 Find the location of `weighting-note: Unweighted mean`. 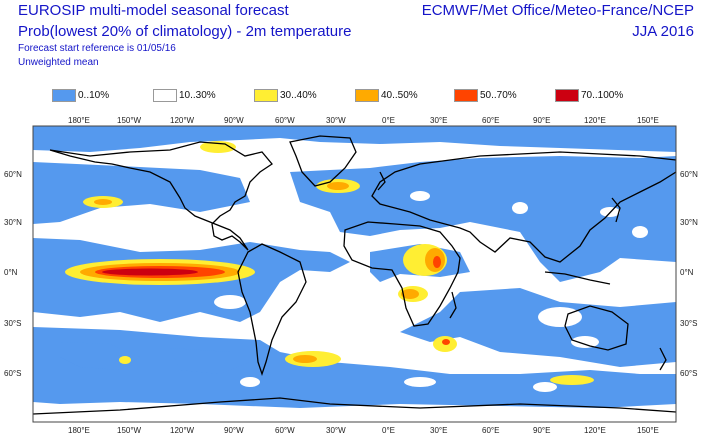

weighting-note: Unweighted mean is located at coordinates (58, 62).